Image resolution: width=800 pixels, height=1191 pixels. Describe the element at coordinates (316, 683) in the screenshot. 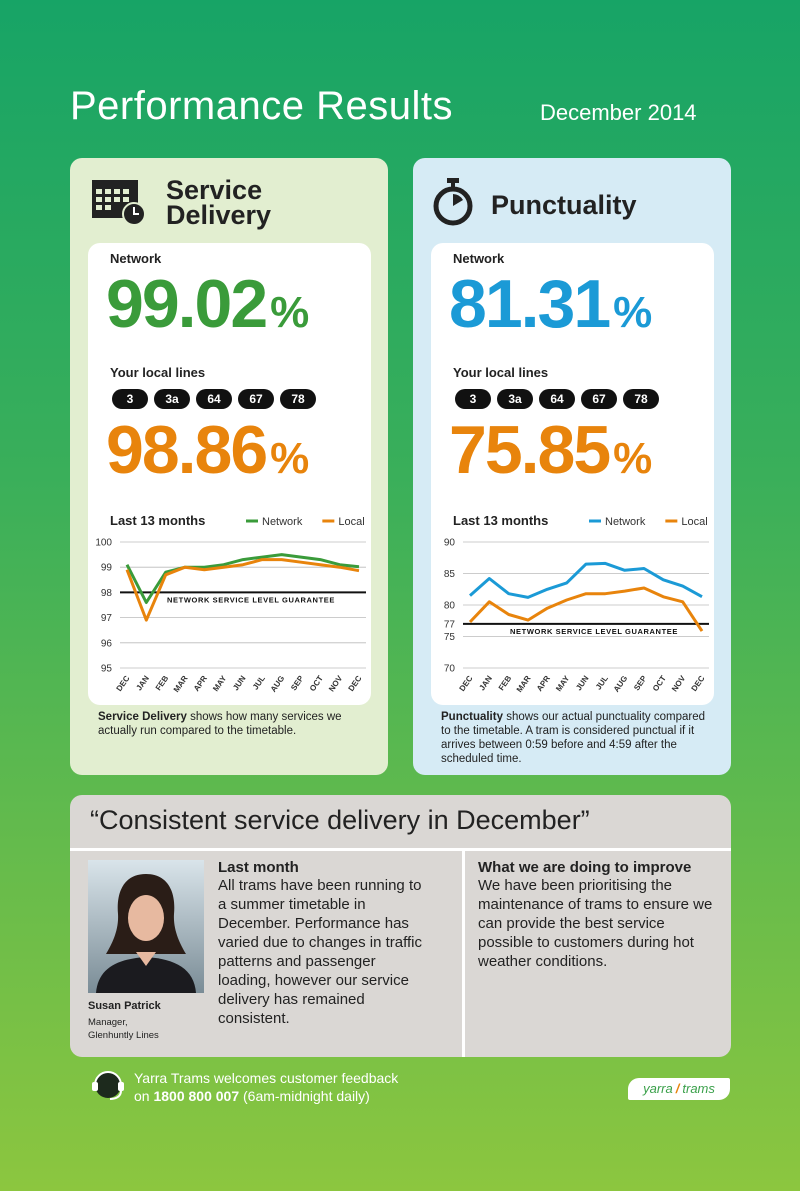

I see `x-tick-label: OCT` at that location.